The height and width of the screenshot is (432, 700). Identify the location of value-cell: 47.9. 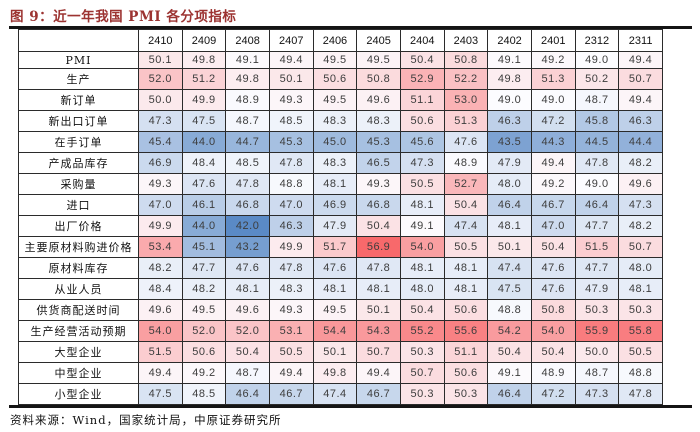
(509, 163).